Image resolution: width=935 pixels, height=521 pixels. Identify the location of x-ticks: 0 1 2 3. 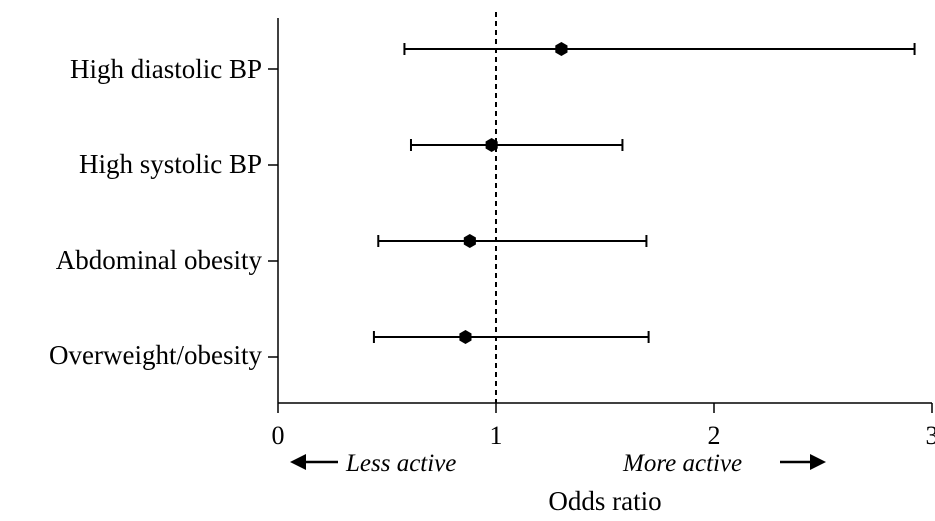
(603, 426).